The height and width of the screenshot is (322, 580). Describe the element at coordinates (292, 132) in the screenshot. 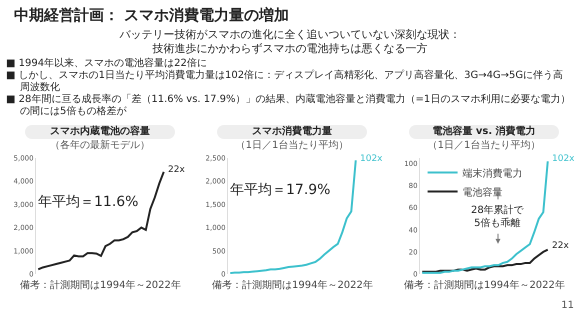

I see `chart-title: スマホ消費電力量` at that location.